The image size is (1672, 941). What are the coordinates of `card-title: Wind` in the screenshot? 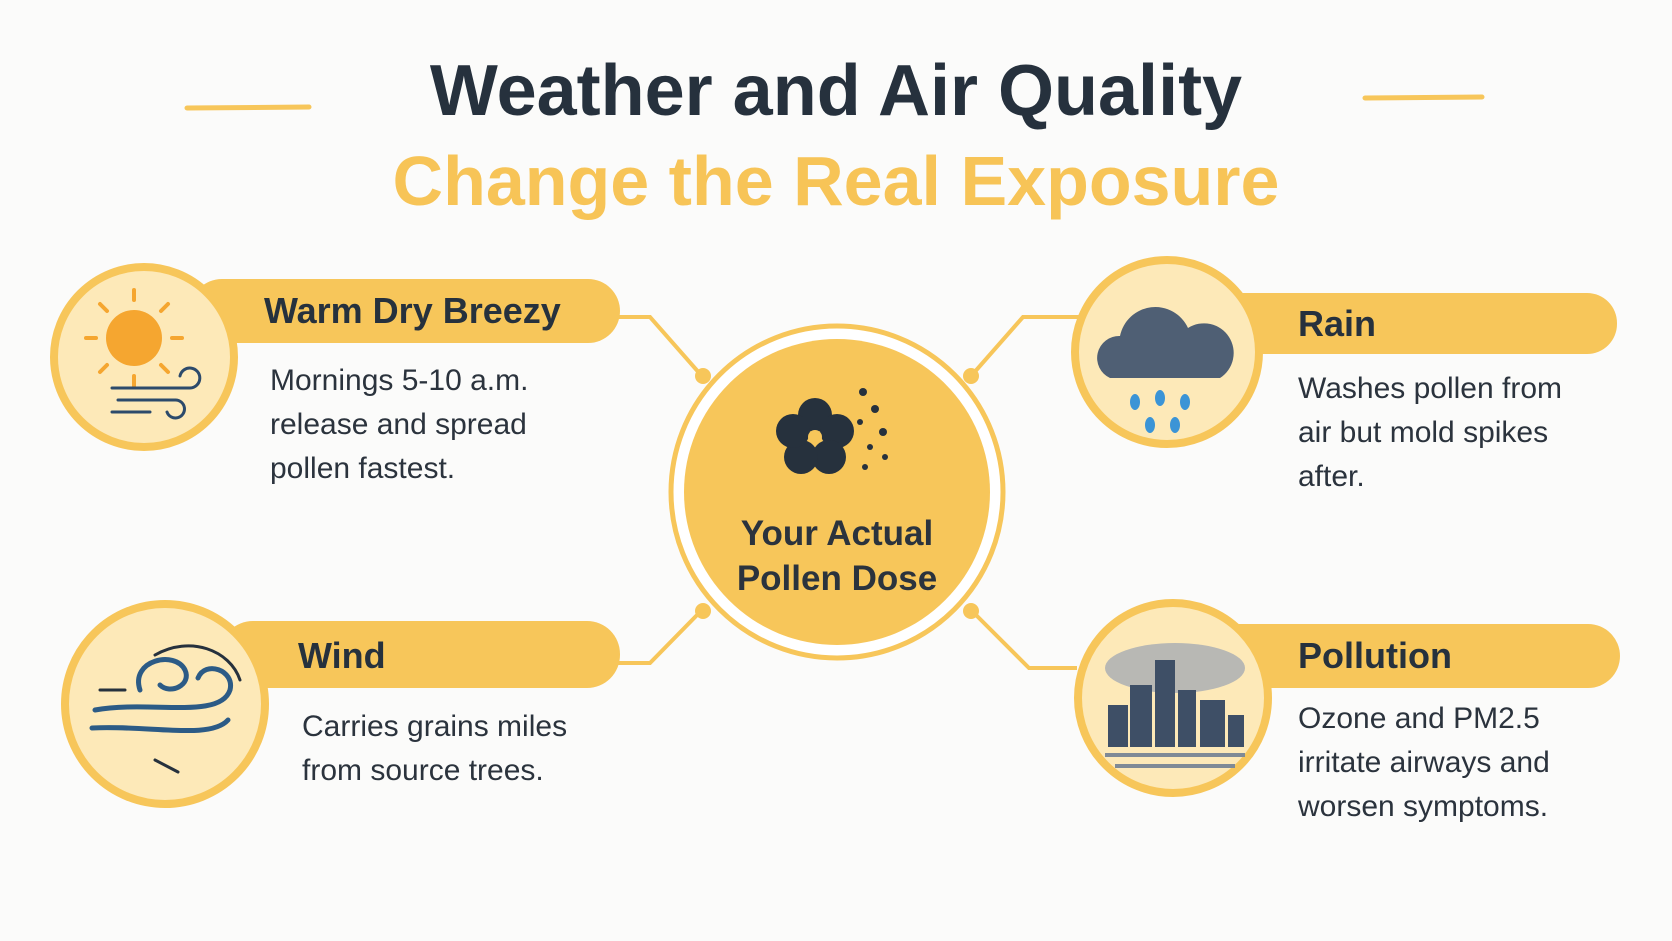 It's located at (342, 655).